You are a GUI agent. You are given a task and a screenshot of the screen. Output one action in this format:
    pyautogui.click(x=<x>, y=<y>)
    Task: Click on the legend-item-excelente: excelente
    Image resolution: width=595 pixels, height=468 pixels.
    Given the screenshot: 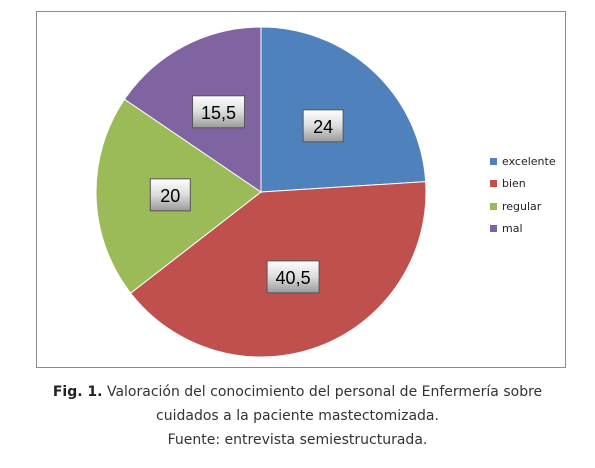 What is the action you would take?
    pyautogui.click(x=523, y=161)
    